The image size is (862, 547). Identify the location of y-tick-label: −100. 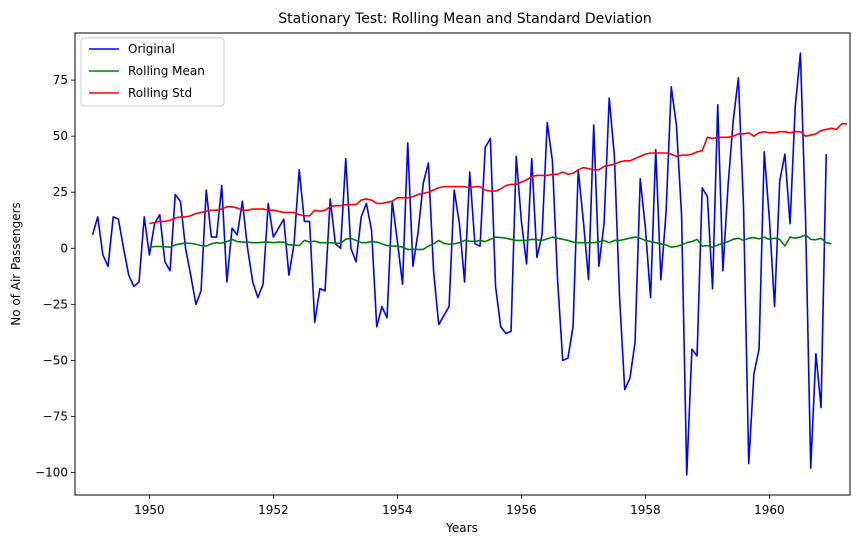
(51, 473).